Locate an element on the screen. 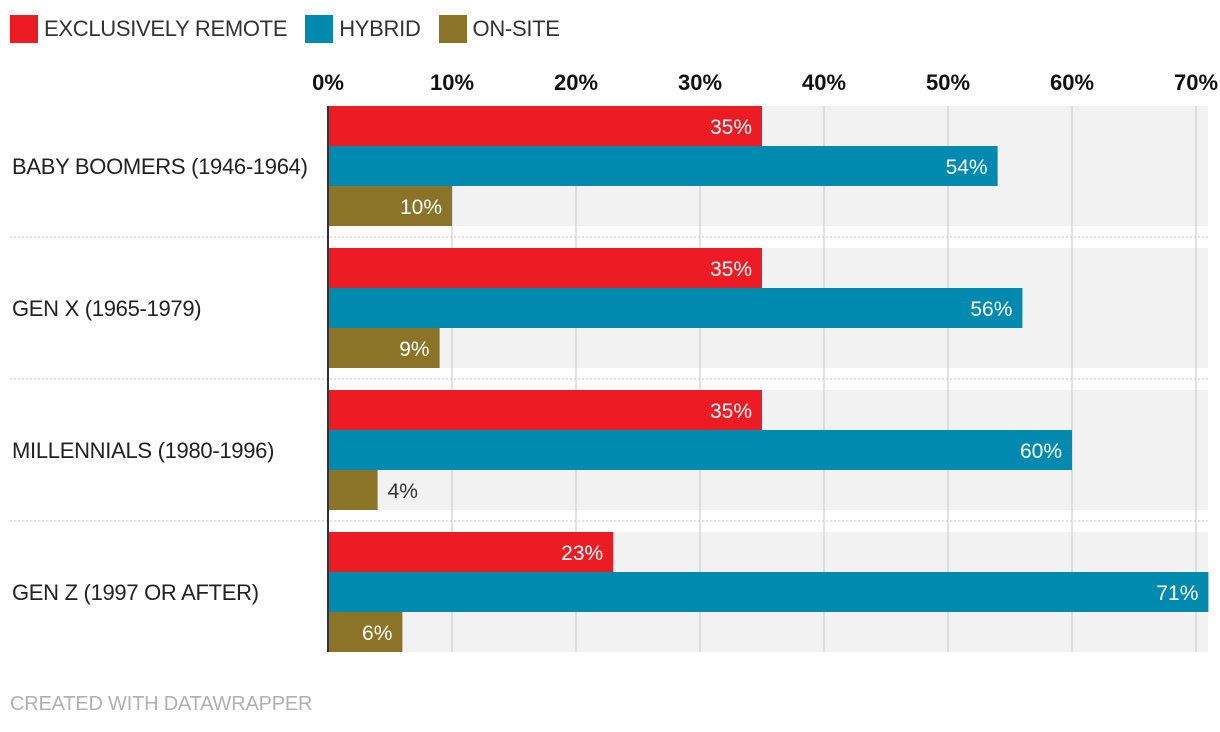 The height and width of the screenshot is (732, 1220). data-label: 23% is located at coordinates (582, 553).